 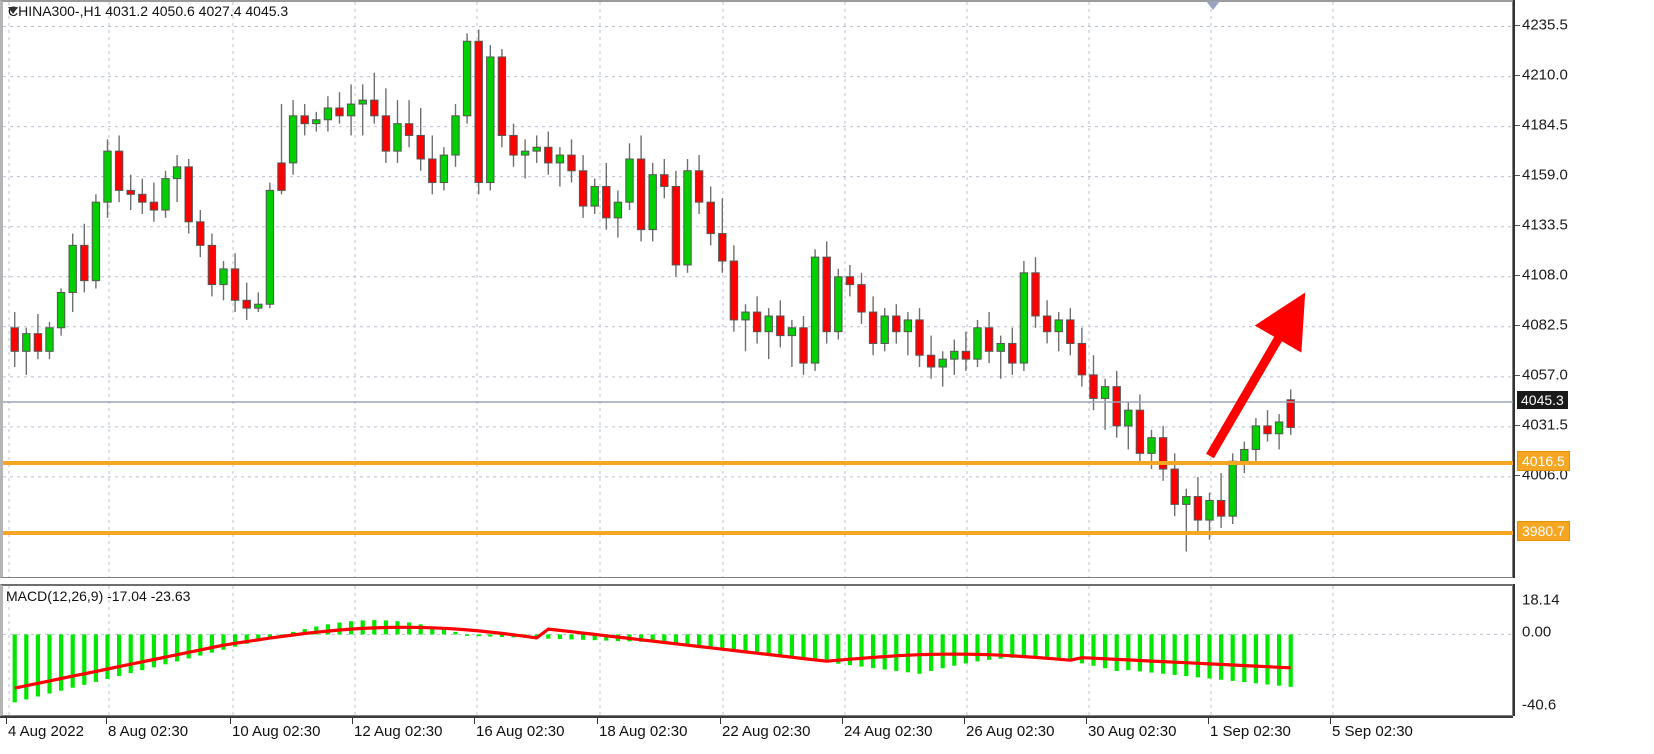 I want to click on price-axis-label: 4108.0, so click(x=1545, y=275).